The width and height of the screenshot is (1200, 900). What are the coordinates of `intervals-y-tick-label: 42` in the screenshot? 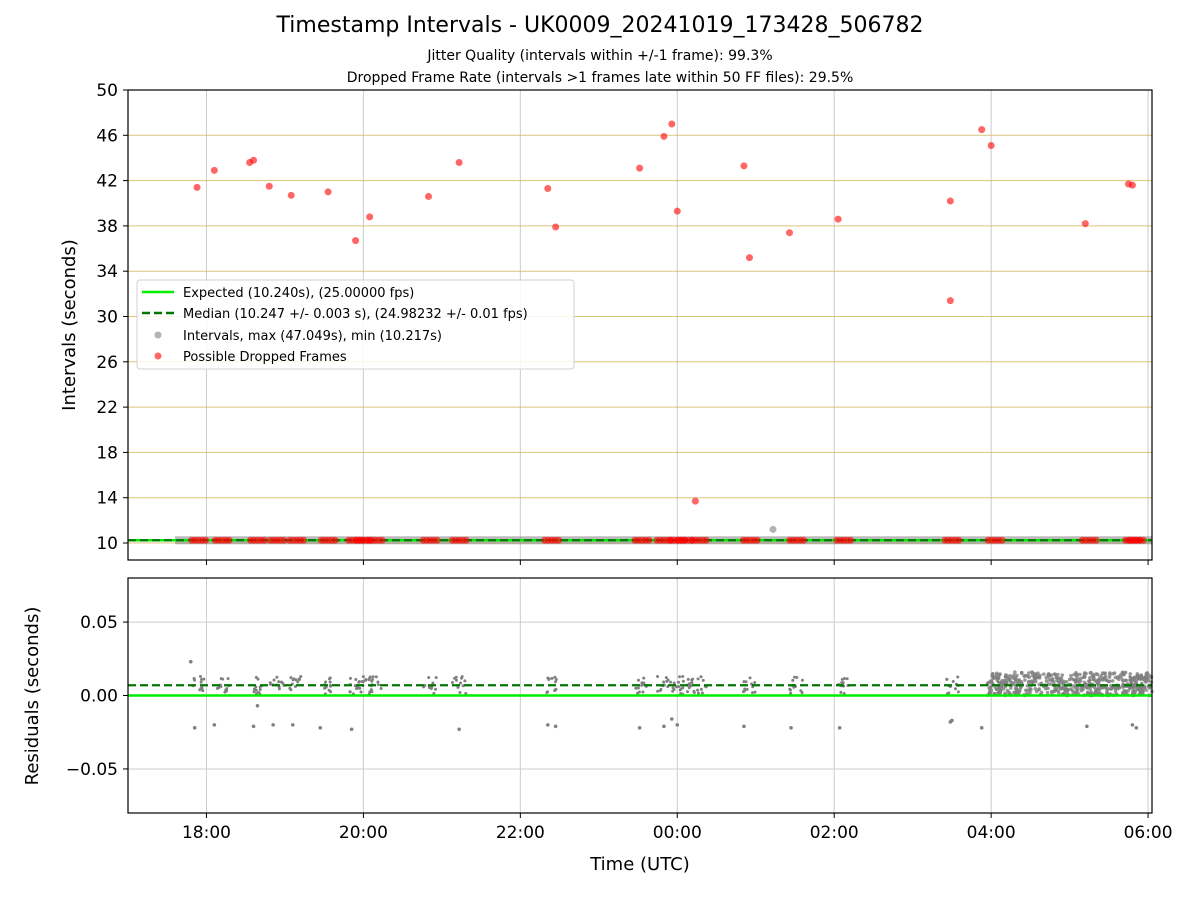 It's located at (107, 182).